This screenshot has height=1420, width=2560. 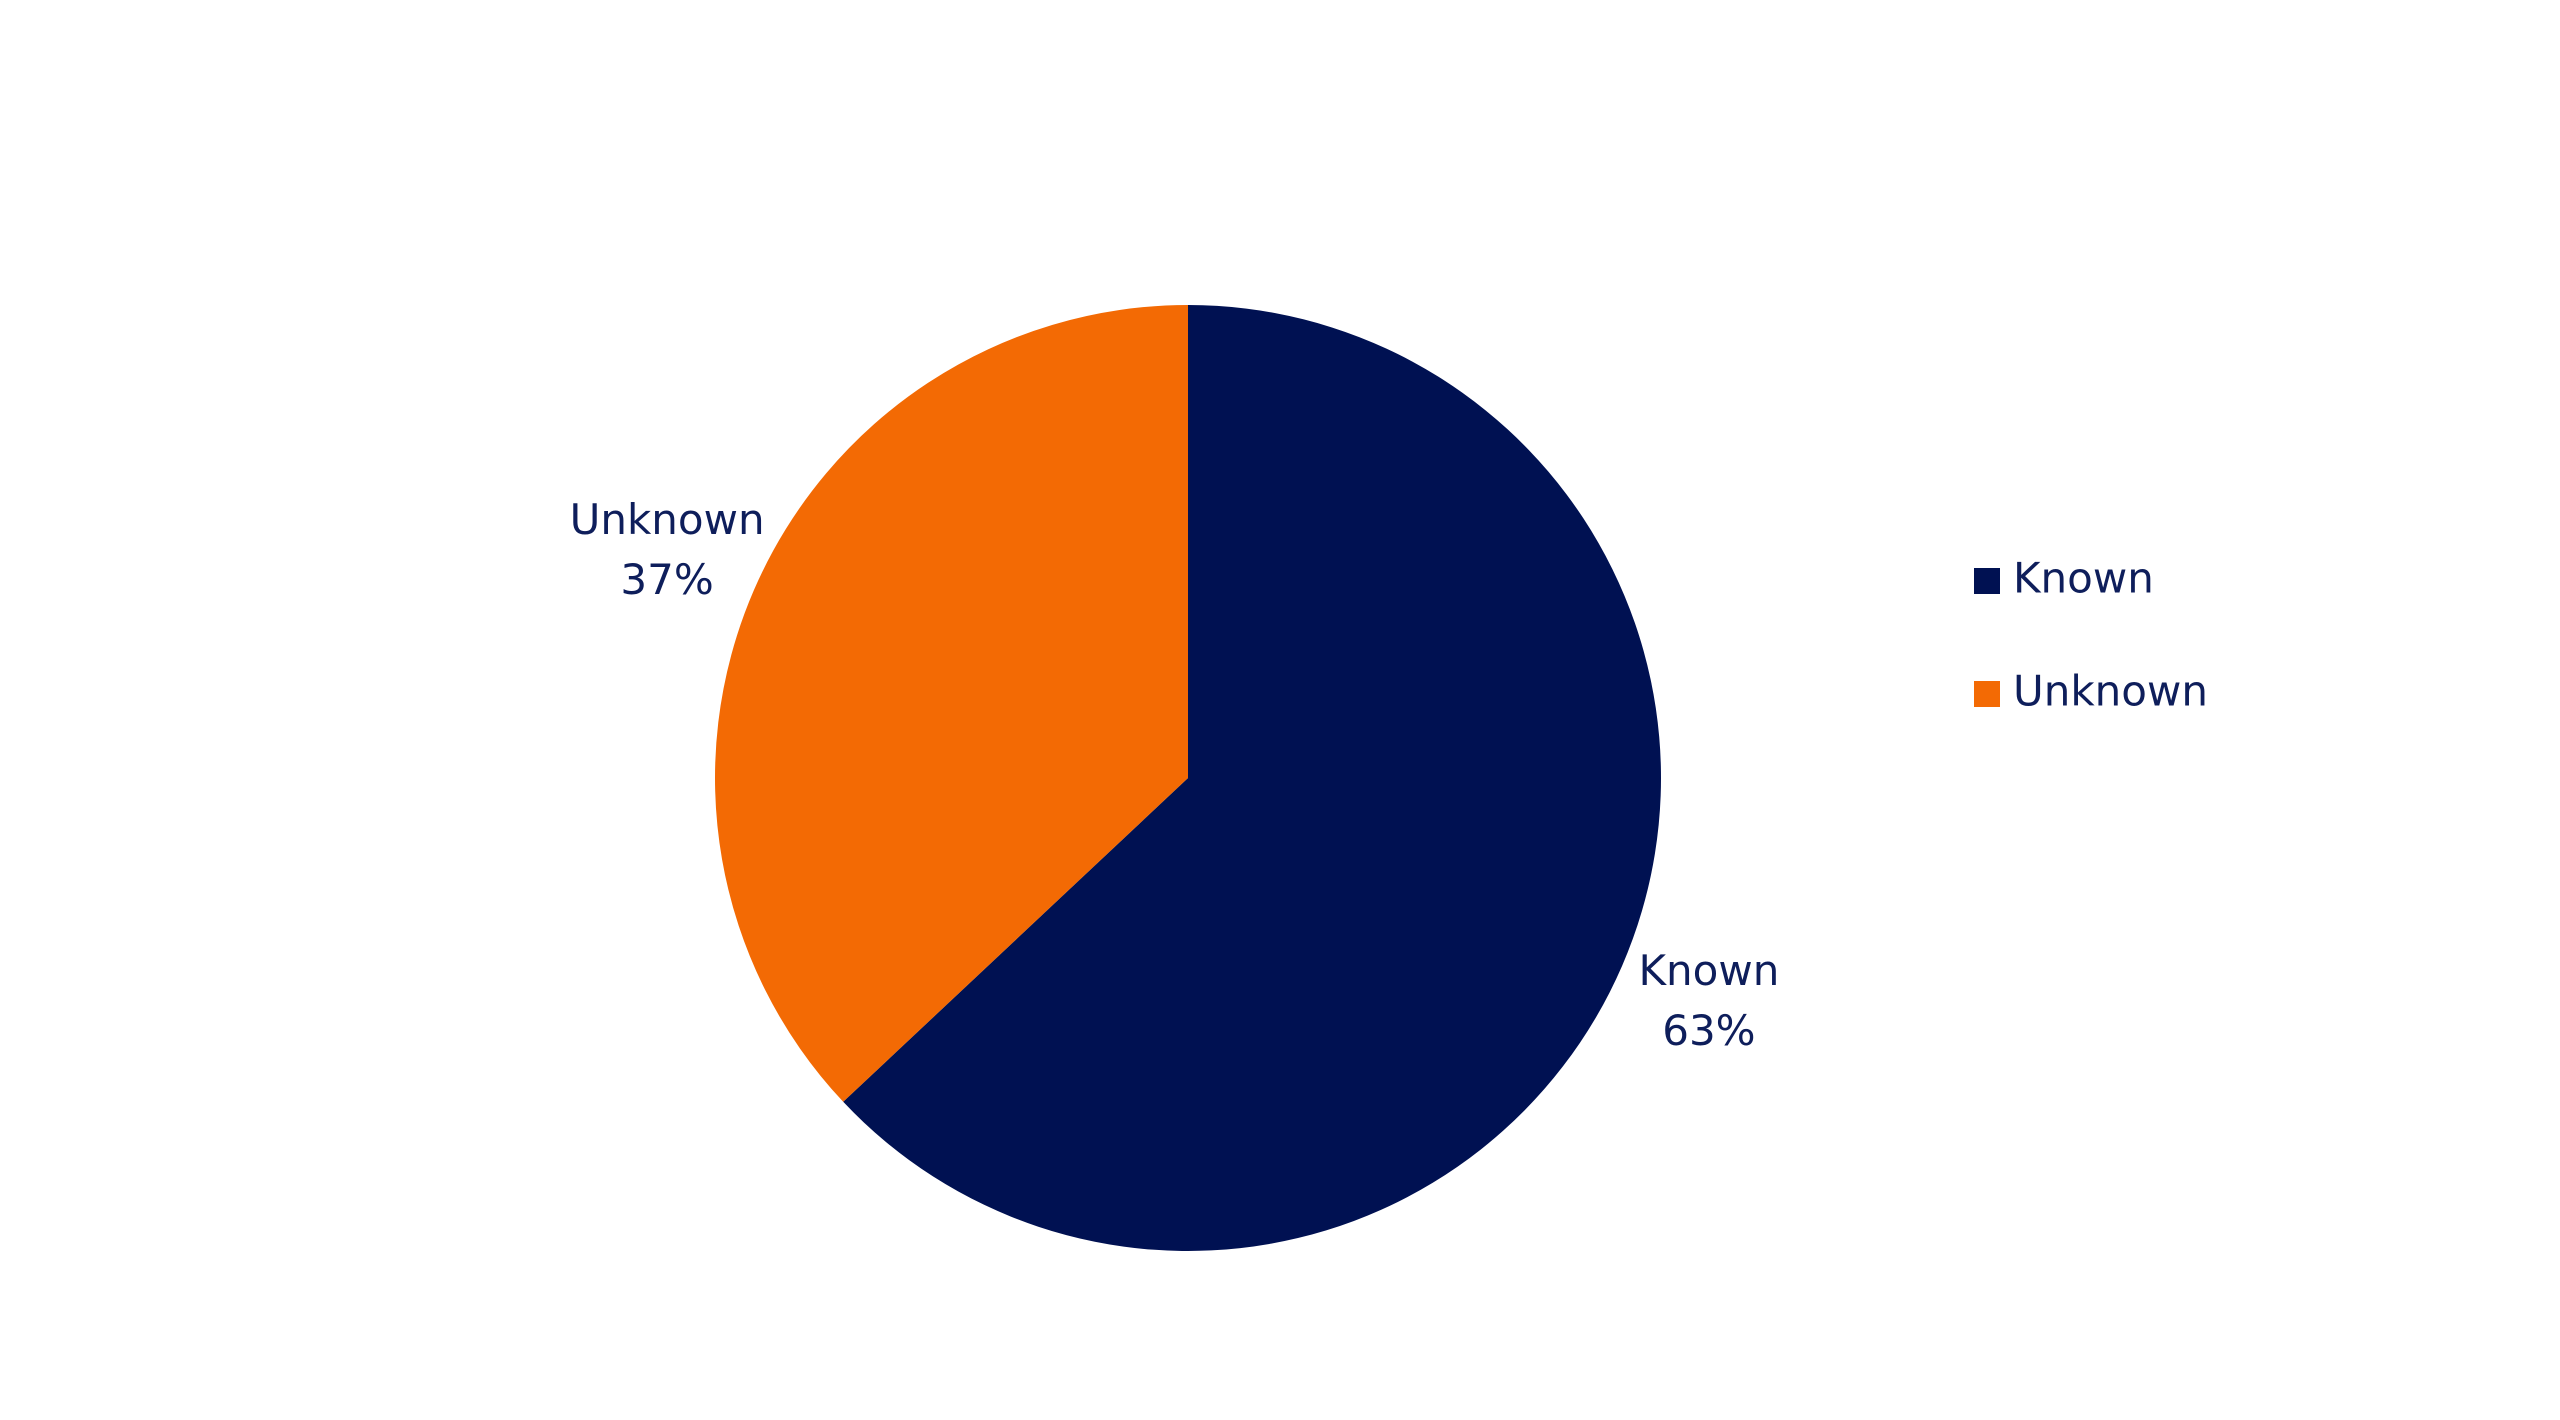 What do you see at coordinates (1709, 970) in the screenshot?
I see `data-label-name: Known` at bounding box center [1709, 970].